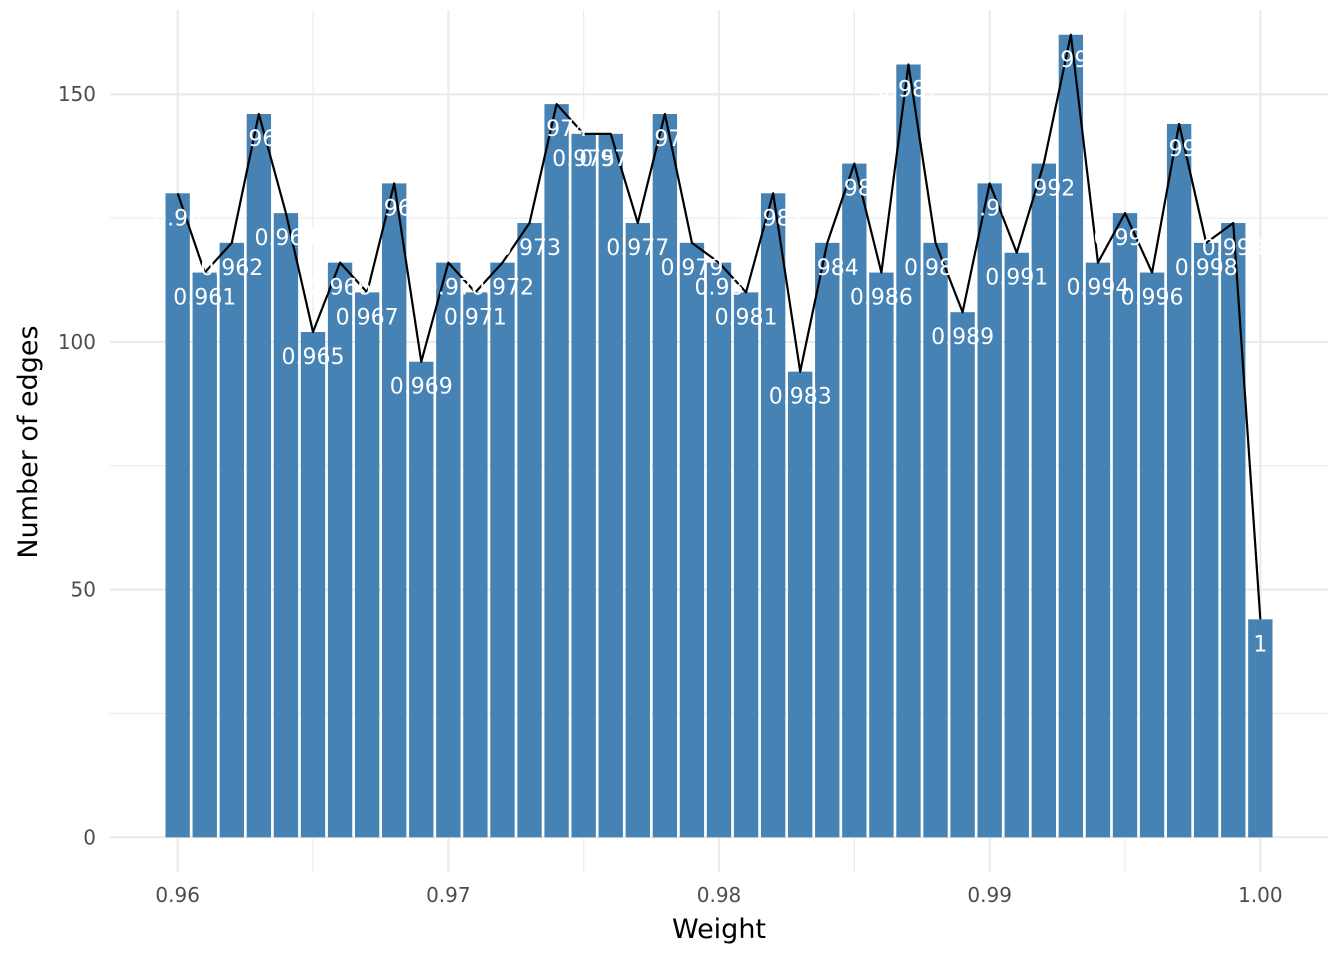 Image resolution: width=1344 pixels, height=960 pixels. What do you see at coordinates (989, 895) in the screenshot?
I see `x-tick-label: 0.99` at bounding box center [989, 895].